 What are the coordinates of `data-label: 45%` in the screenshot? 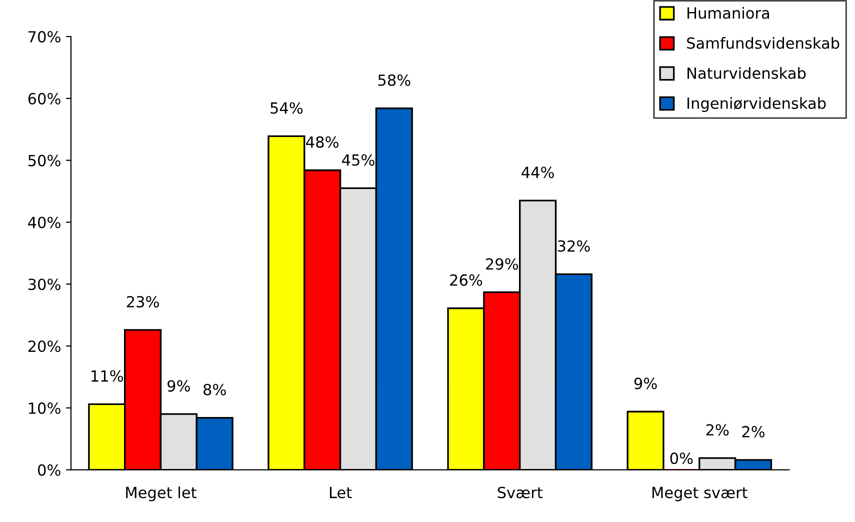 It's located at (358, 160).